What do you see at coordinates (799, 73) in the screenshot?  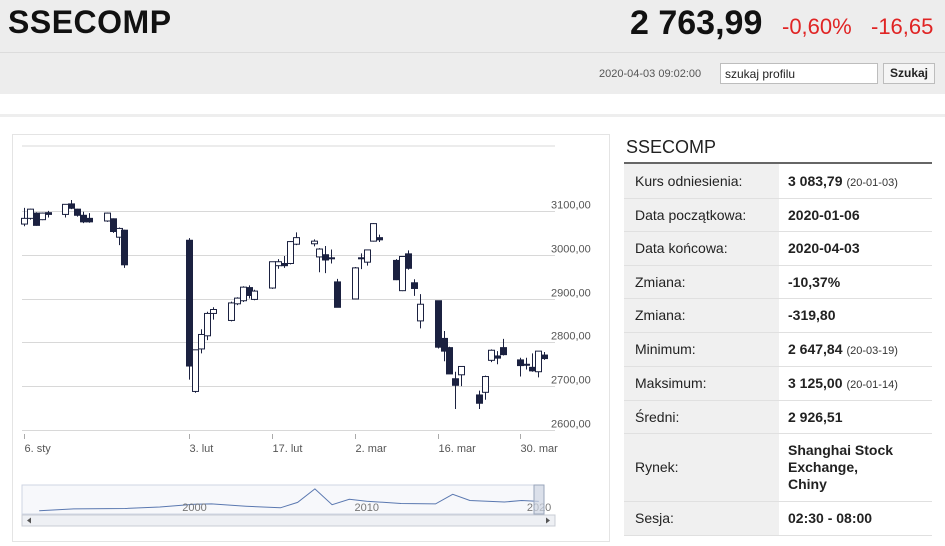 I see `search-input` at bounding box center [799, 73].